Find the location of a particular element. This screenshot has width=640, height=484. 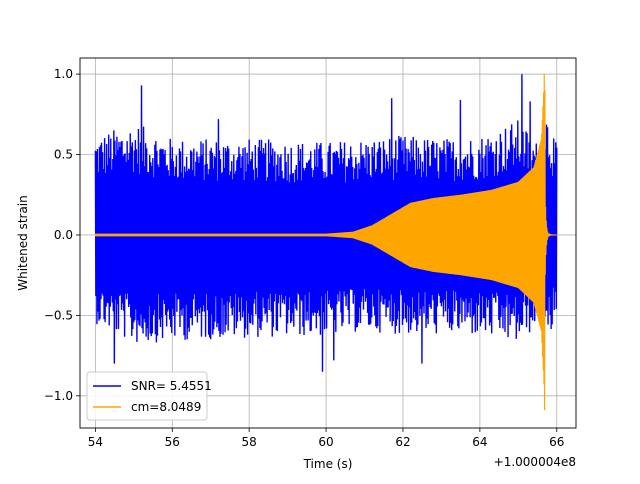

y-tick-label: −0.5 is located at coordinates (58, 315).